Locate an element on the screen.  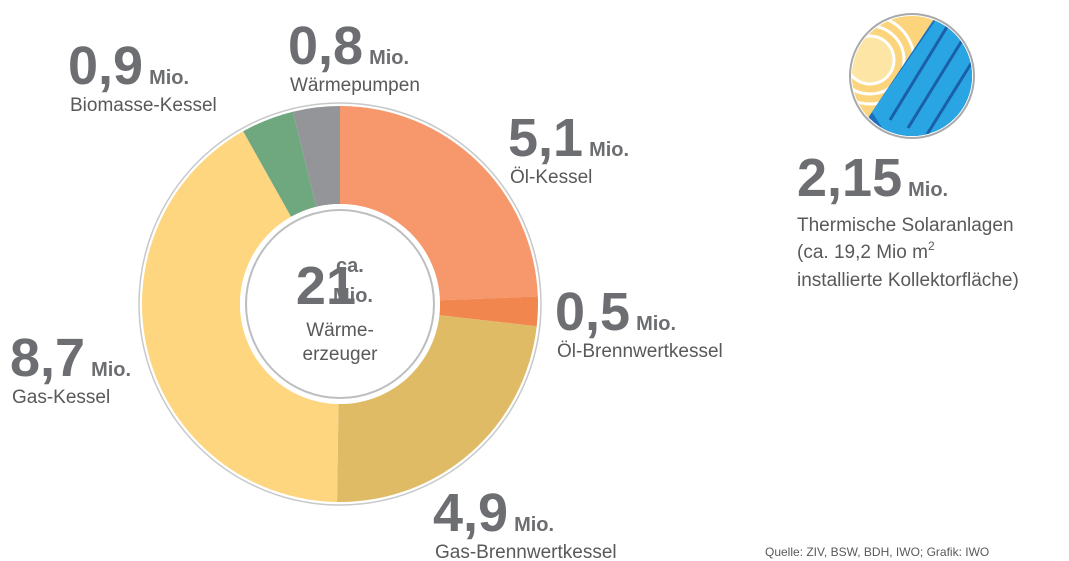
category-label: Öl-Kessel is located at coordinates (551, 177).